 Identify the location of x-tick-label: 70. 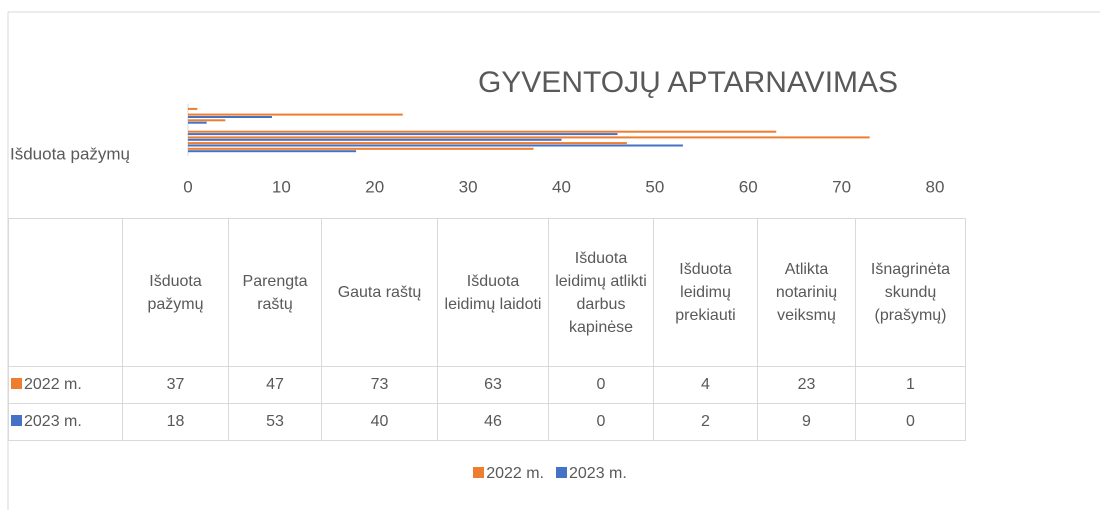
(841, 186).